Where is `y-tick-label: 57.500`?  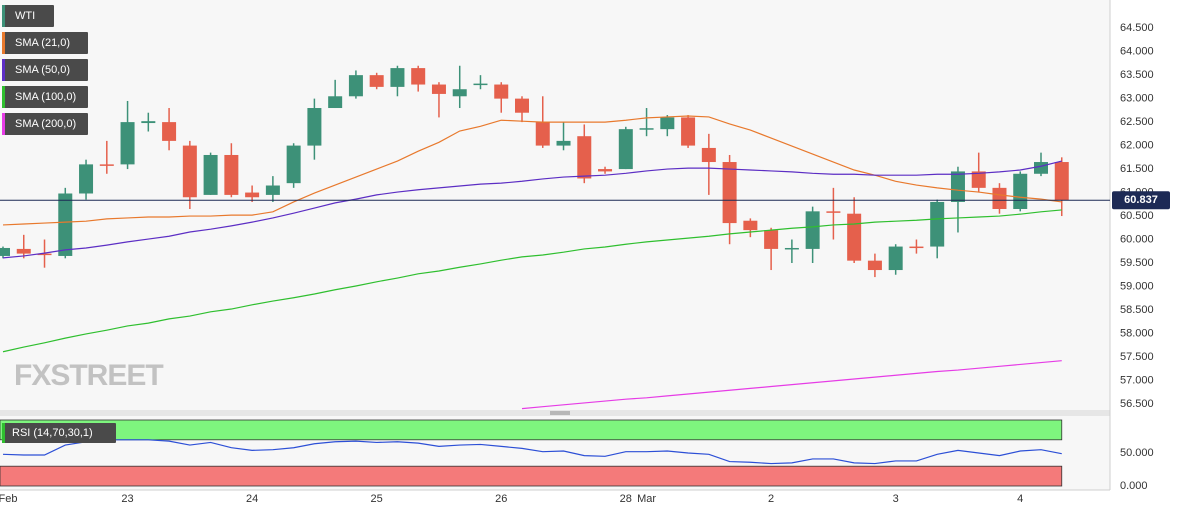 y-tick-label: 57.500 is located at coordinates (1137, 357).